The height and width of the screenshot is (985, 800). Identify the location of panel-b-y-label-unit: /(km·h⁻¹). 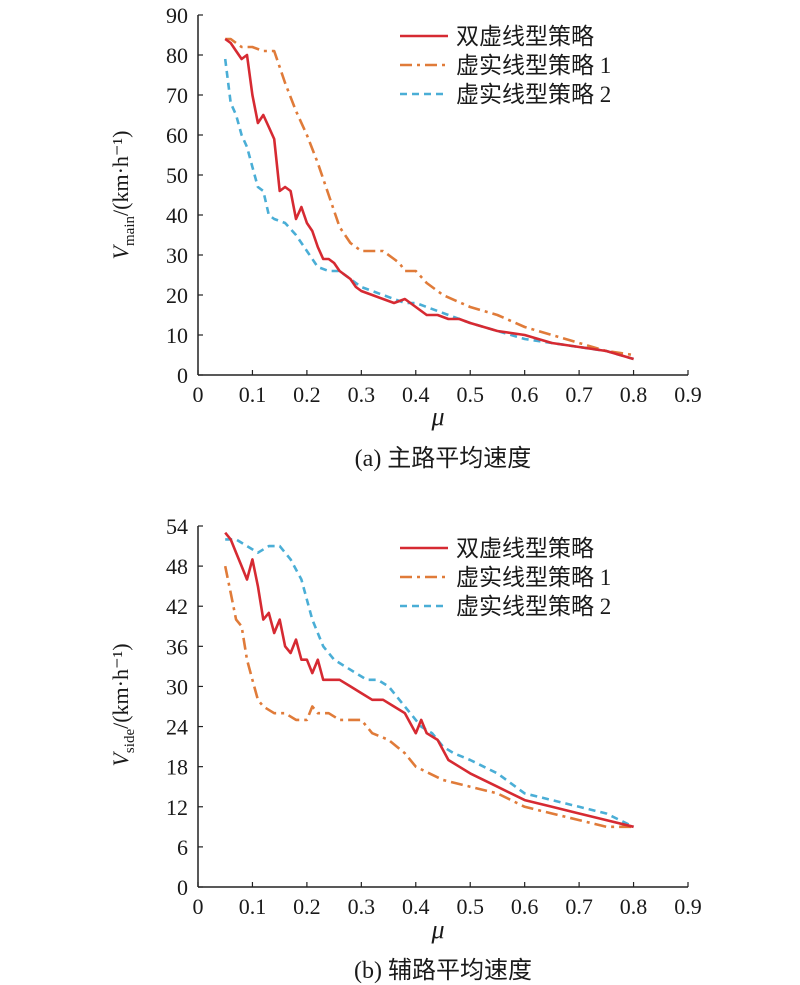
(120, 685).